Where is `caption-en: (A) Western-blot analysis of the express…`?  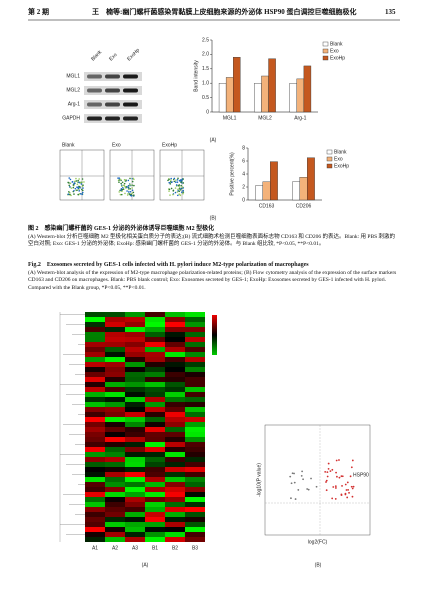
caption-en: (A) Western-blot analysis of the express… is located at coordinates (212, 280).